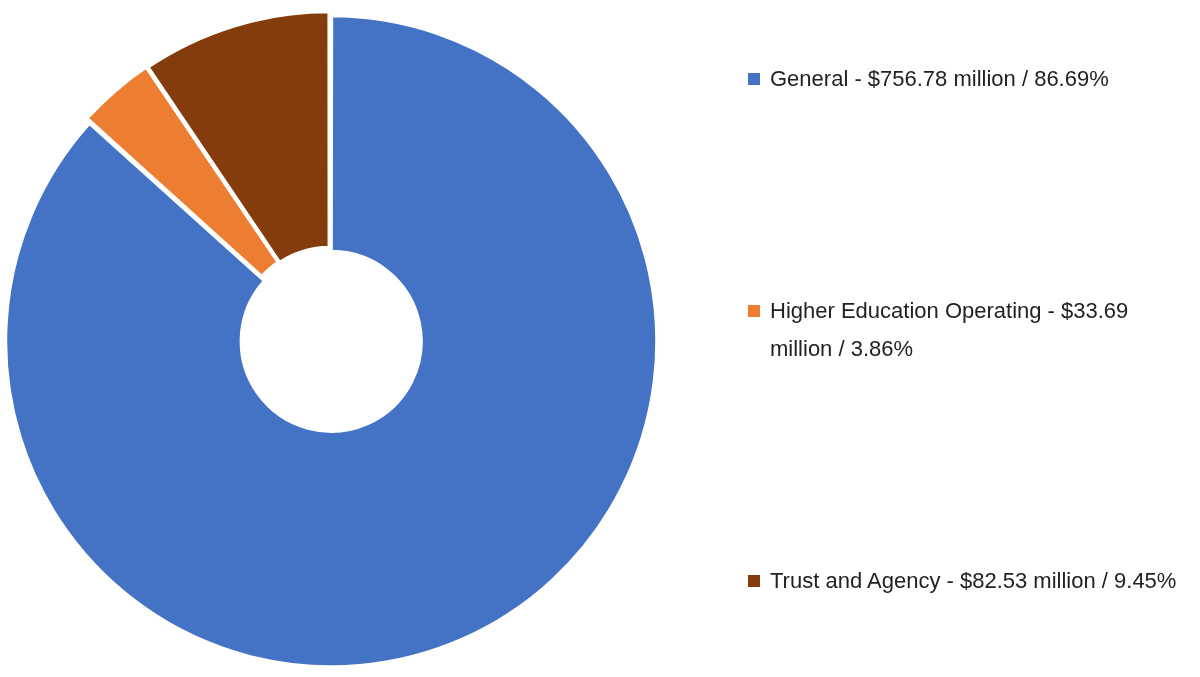 The image size is (1200, 677). Describe the element at coordinates (939, 79) in the screenshot. I see `legend-label: General - $756.78 million / 86.69%` at that location.